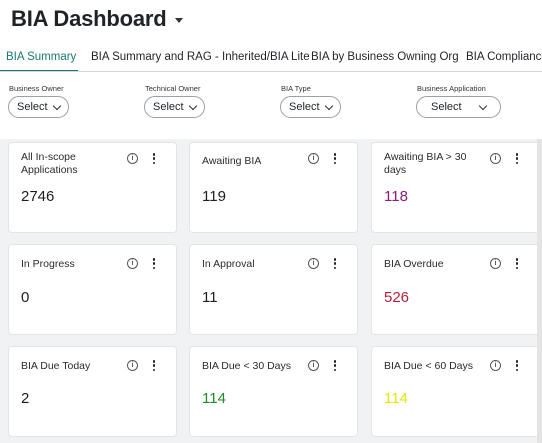 This screenshot has height=443, width=542. What do you see at coordinates (455, 187) in the screenshot?
I see `metric-card-awaiting-bia-30-days: Awaiting BIA > 30 days i 118` at bounding box center [455, 187].